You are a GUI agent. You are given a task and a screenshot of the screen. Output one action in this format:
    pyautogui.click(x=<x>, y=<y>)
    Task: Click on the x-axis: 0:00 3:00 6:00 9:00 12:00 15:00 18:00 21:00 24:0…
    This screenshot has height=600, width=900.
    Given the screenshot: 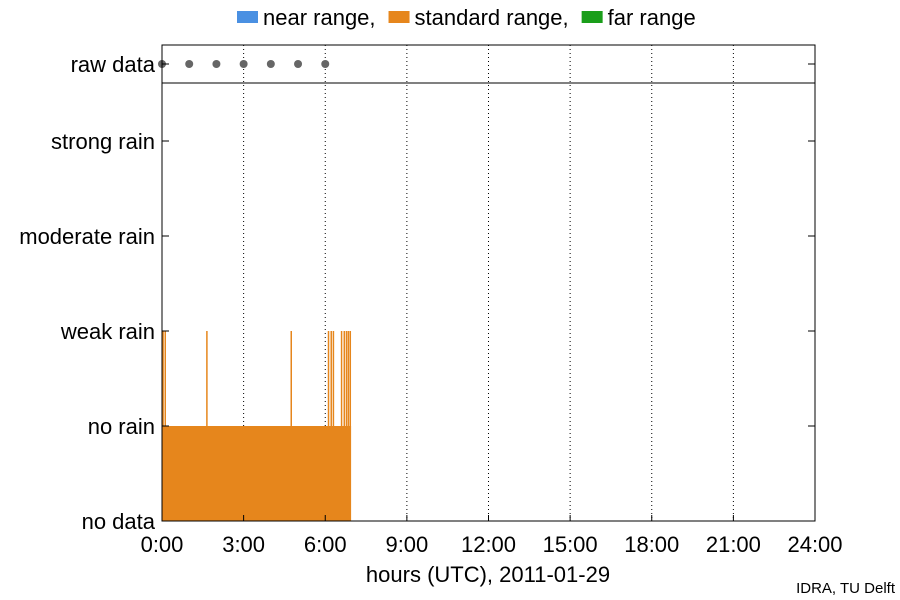 What is the action you would take?
    pyautogui.click(x=492, y=536)
    